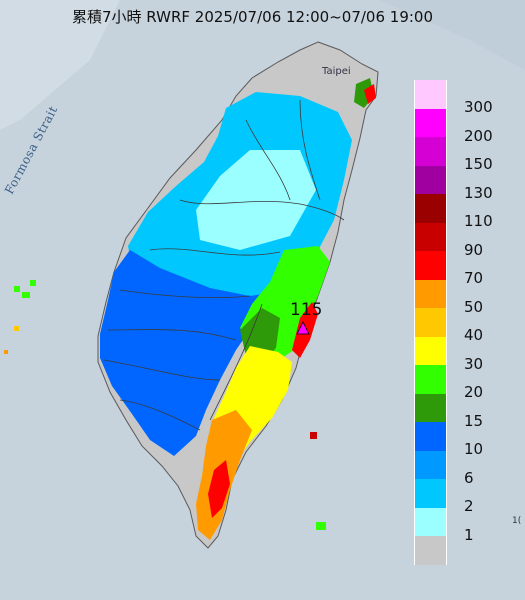  Describe the element at coordinates (474, 392) in the screenshot. I see `legend-label: 20` at that location.